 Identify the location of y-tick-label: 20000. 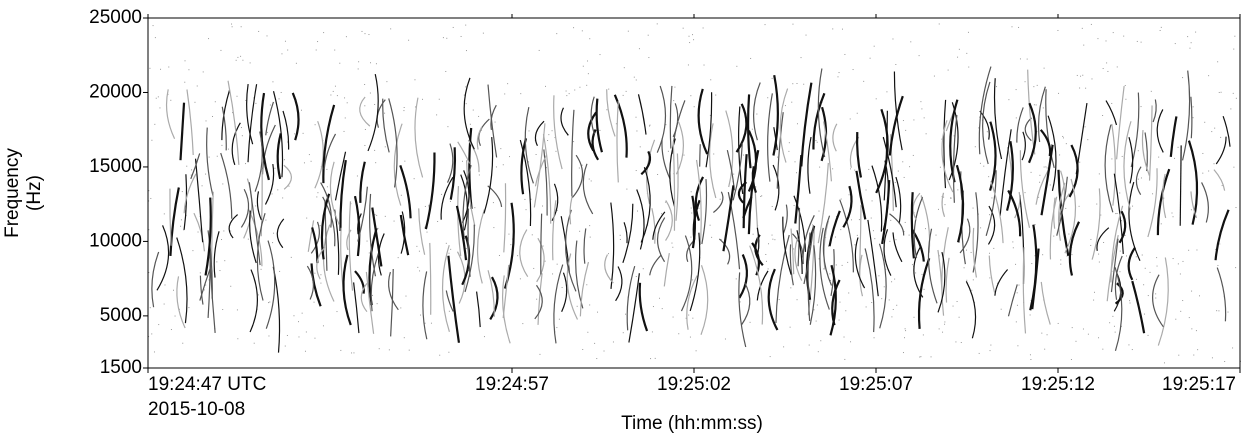
(115, 91).